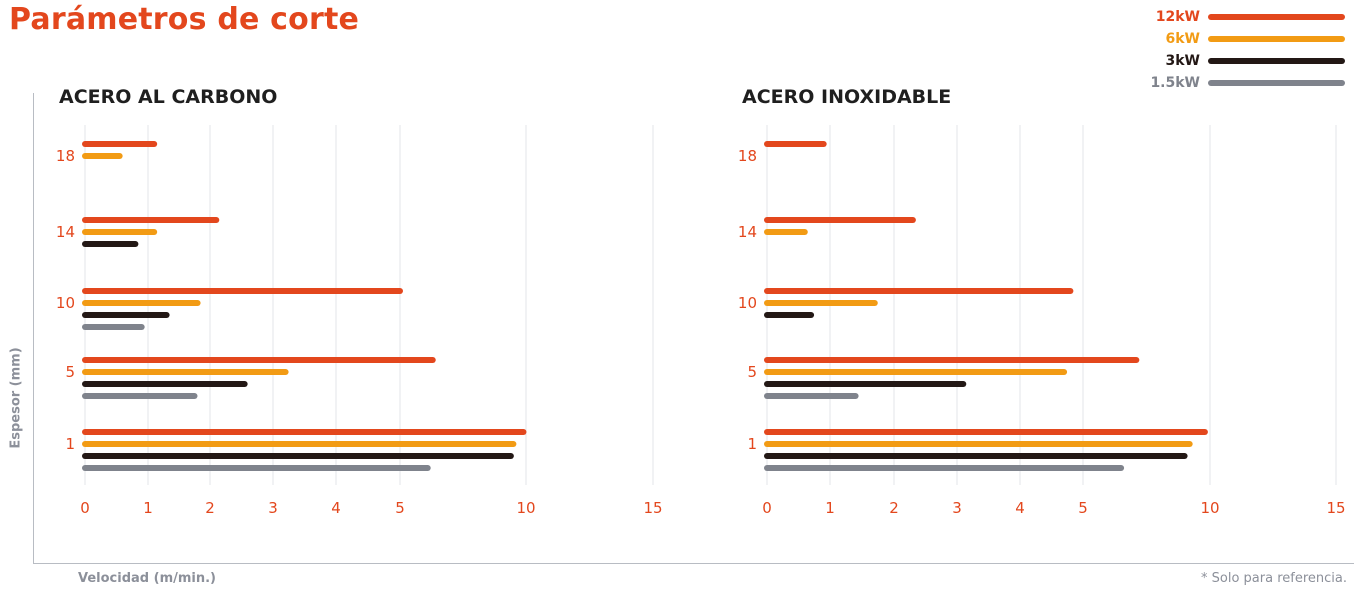  Describe the element at coordinates (752, 444) in the screenshot. I see `y-tick-label-stainless-steel-1: 1` at that location.